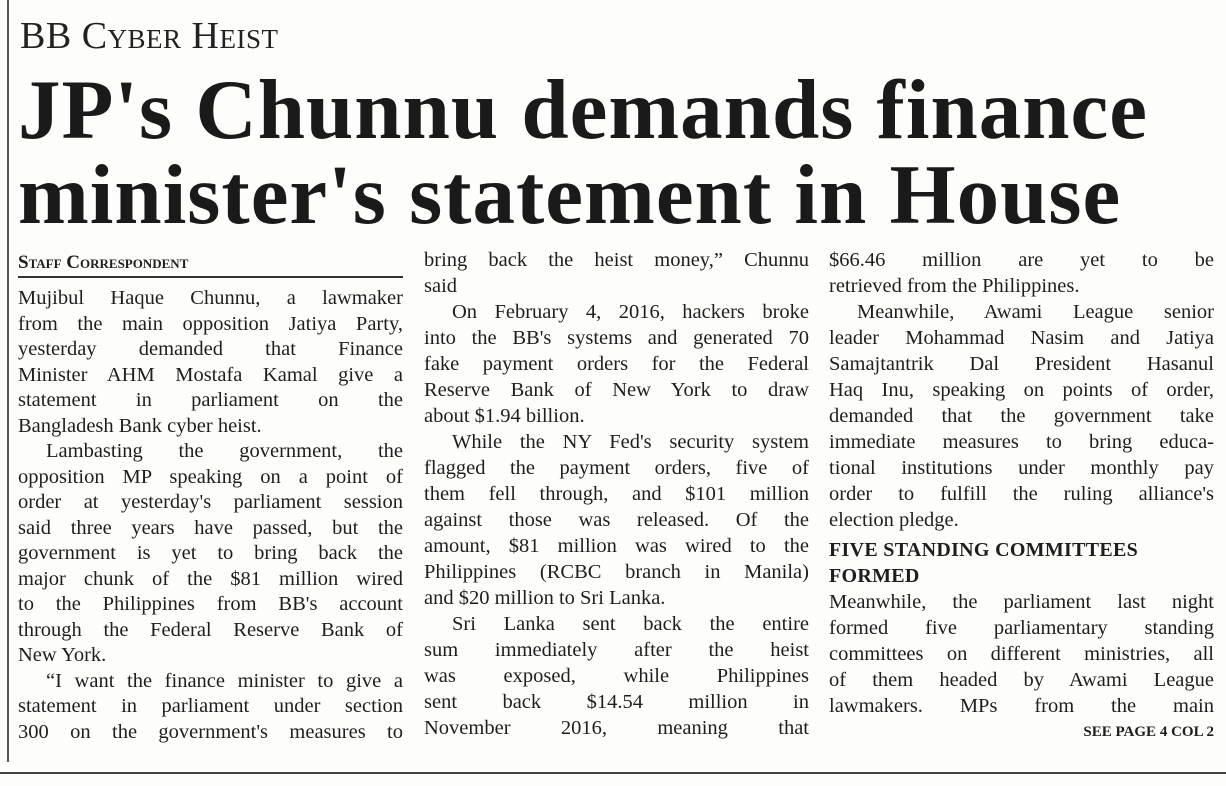  I want to click on text-line: retrieved from the Philippines., so click(954, 286).